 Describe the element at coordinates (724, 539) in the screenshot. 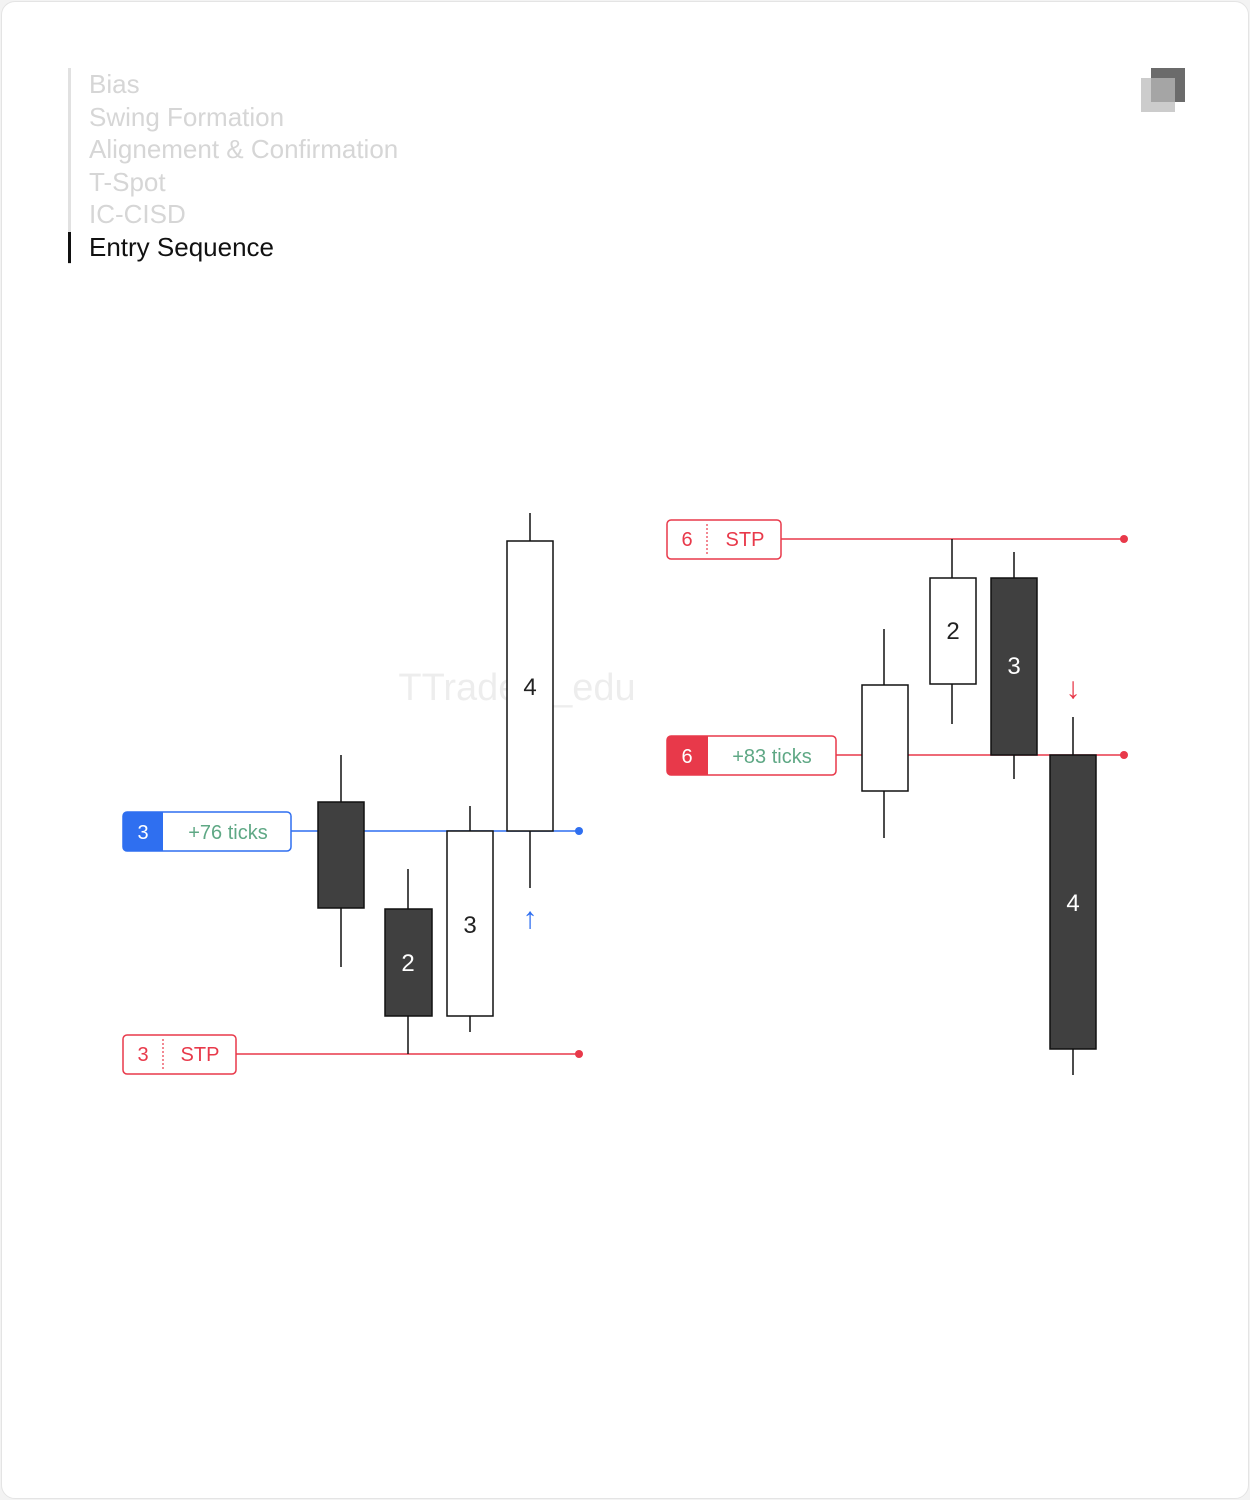

I see `right-stop-tag: 6 STP` at that location.